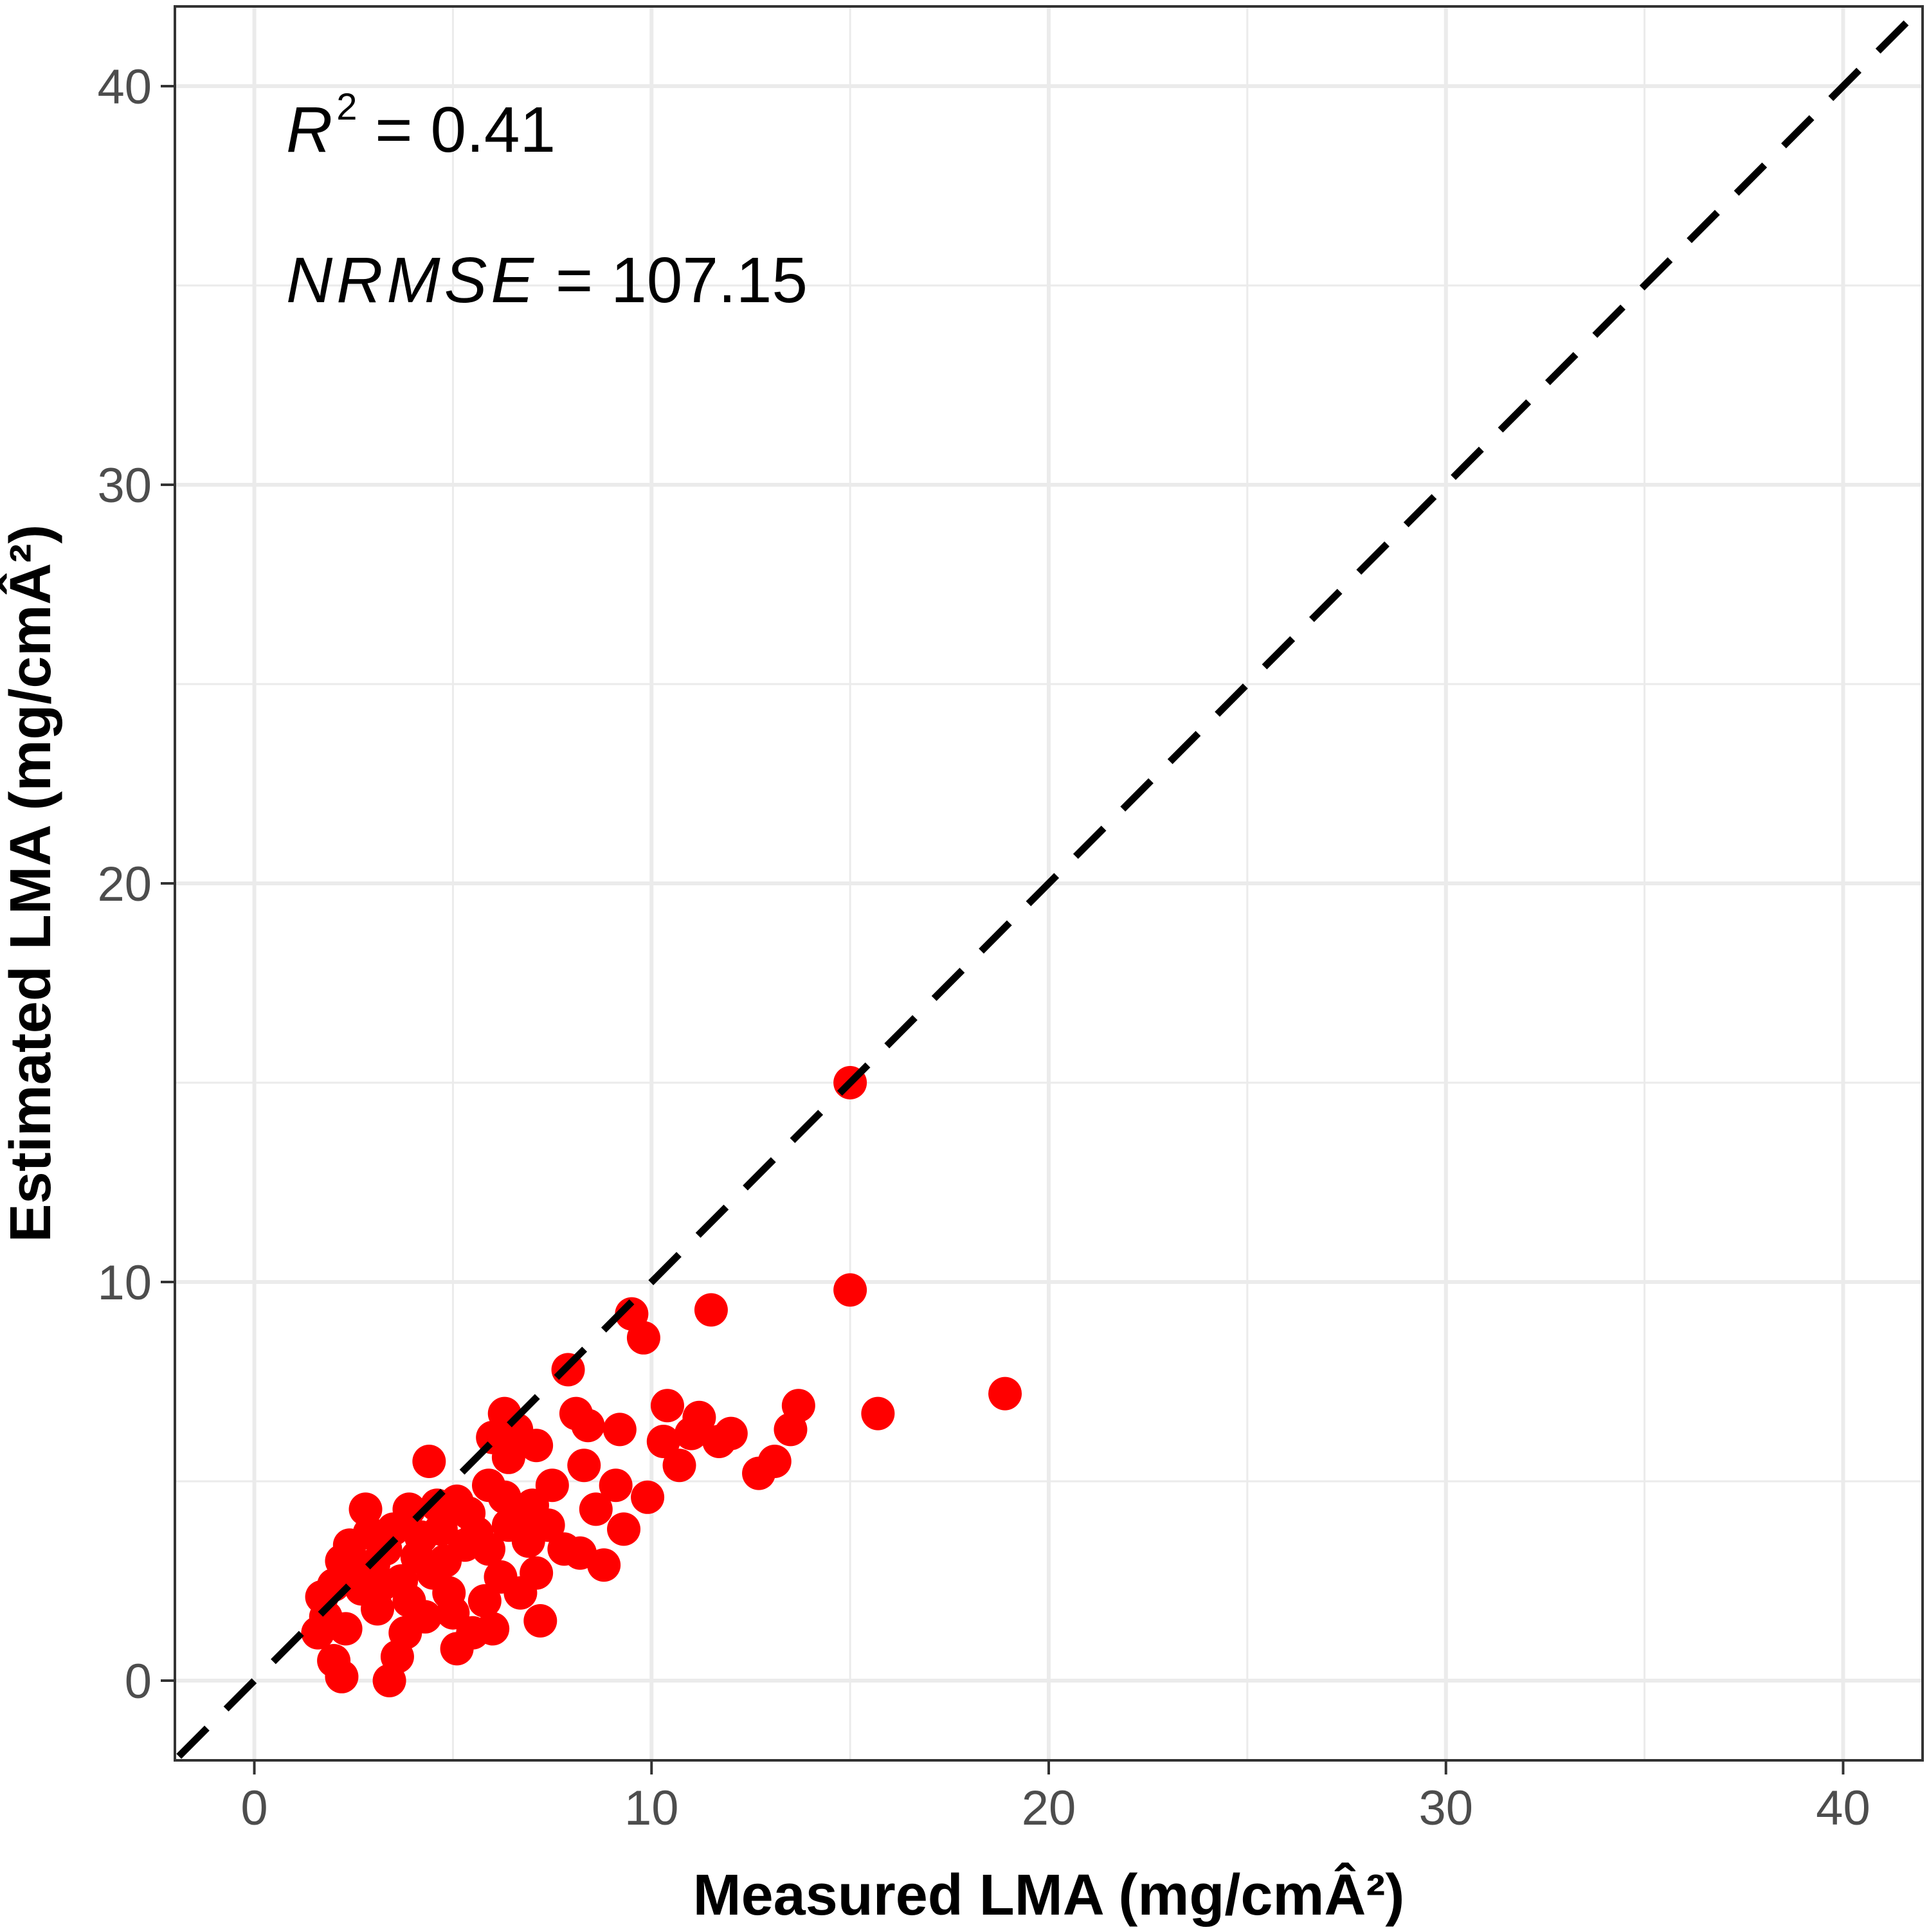 The image size is (1929, 1932). I want to click on y-axis-title: Estimated LMA (mg/cmÂ²), so click(31, 884).